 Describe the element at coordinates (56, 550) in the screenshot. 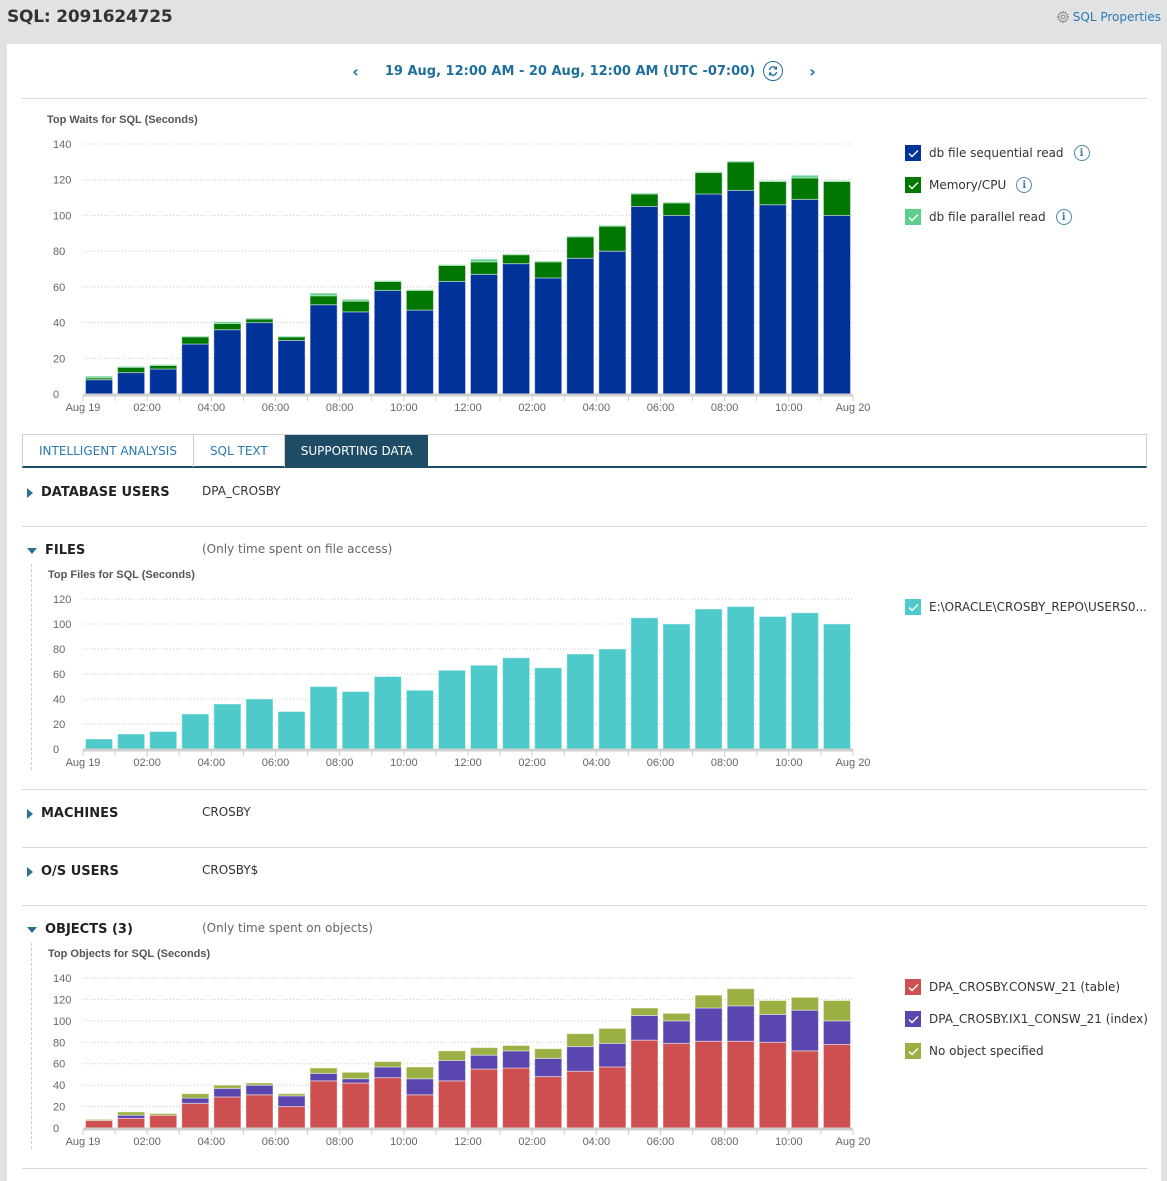

I see `section-files: FILES` at that location.